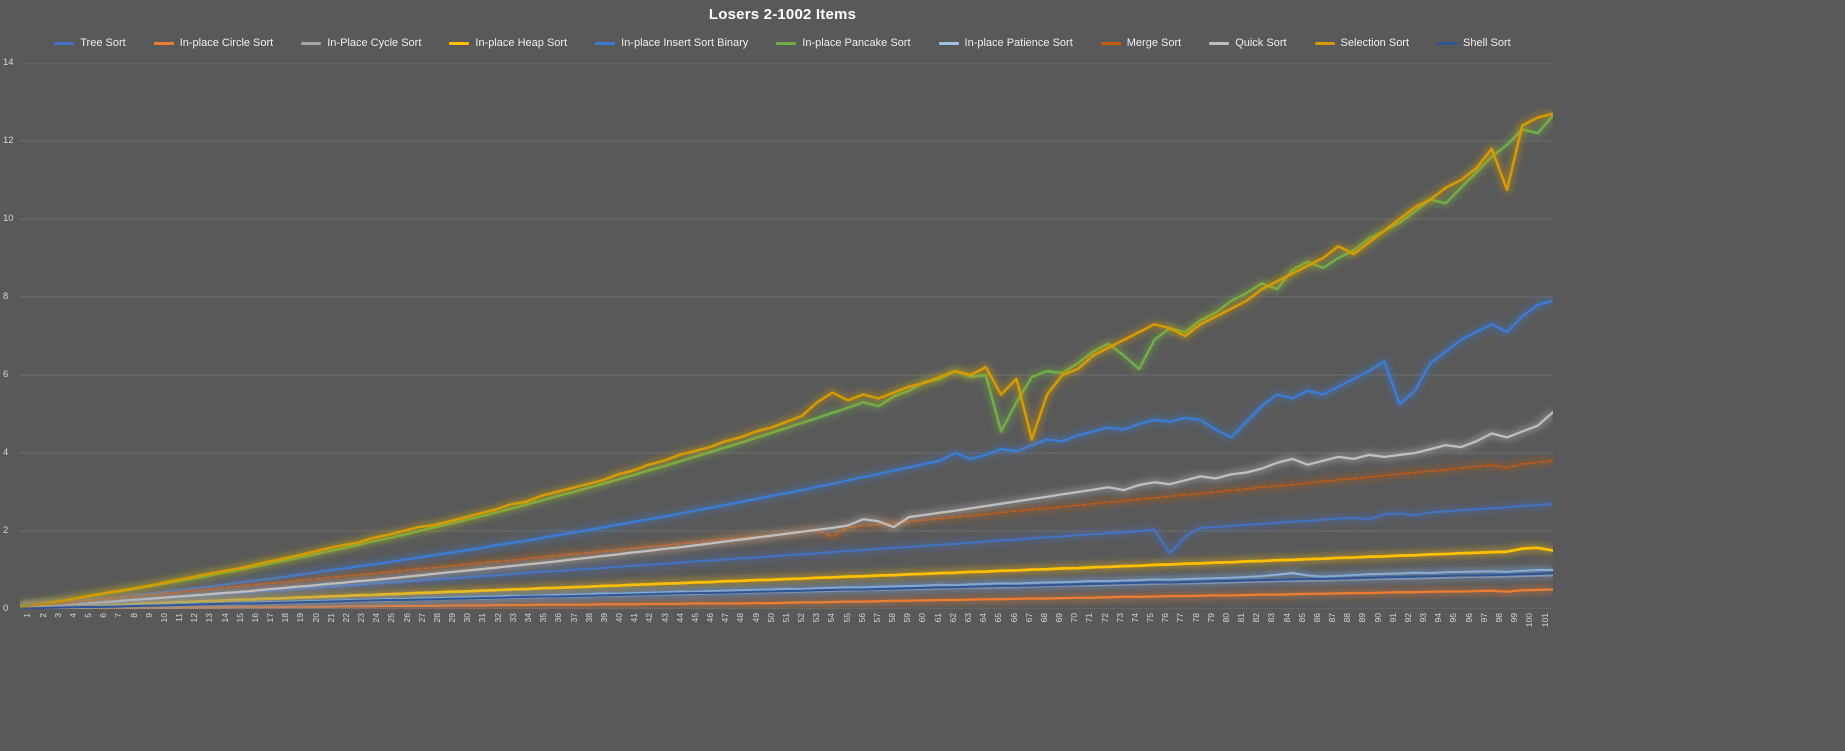 This screenshot has height=751, width=1845. What do you see at coordinates (1514, 618) in the screenshot?
I see `x-tick-label: 99` at bounding box center [1514, 618].